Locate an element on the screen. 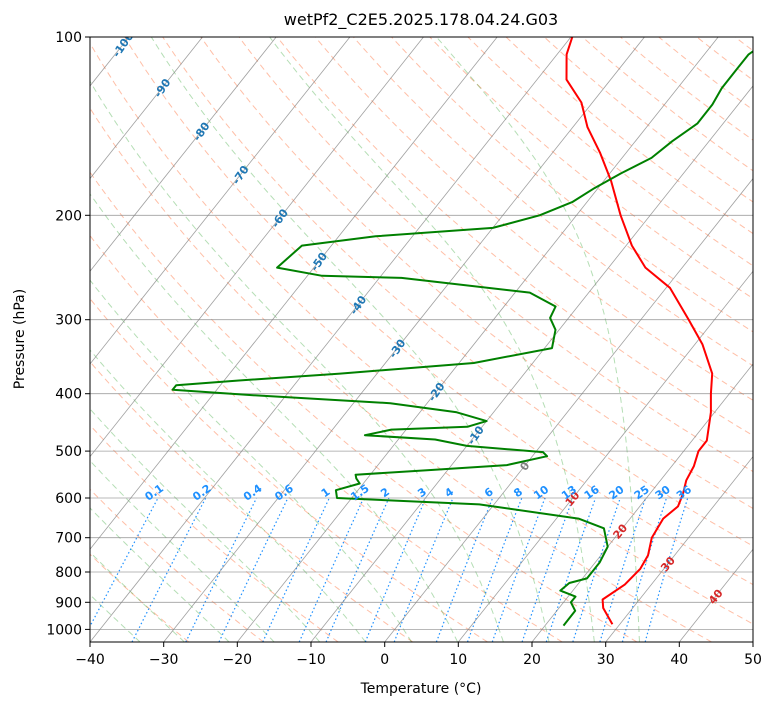 This screenshot has width=775, height=708. x-tick-label: 10 is located at coordinates (458, 660).